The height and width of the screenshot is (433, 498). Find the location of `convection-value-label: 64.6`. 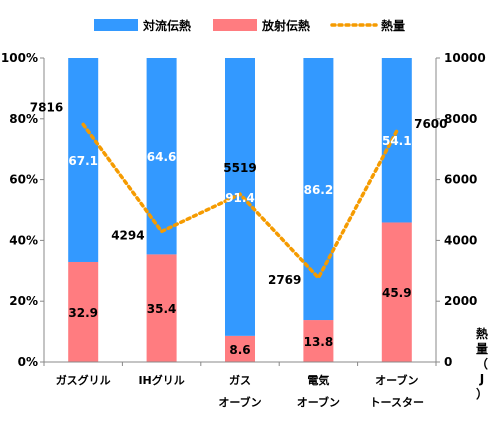

convection-value-label: 64.6 is located at coordinates (162, 157).